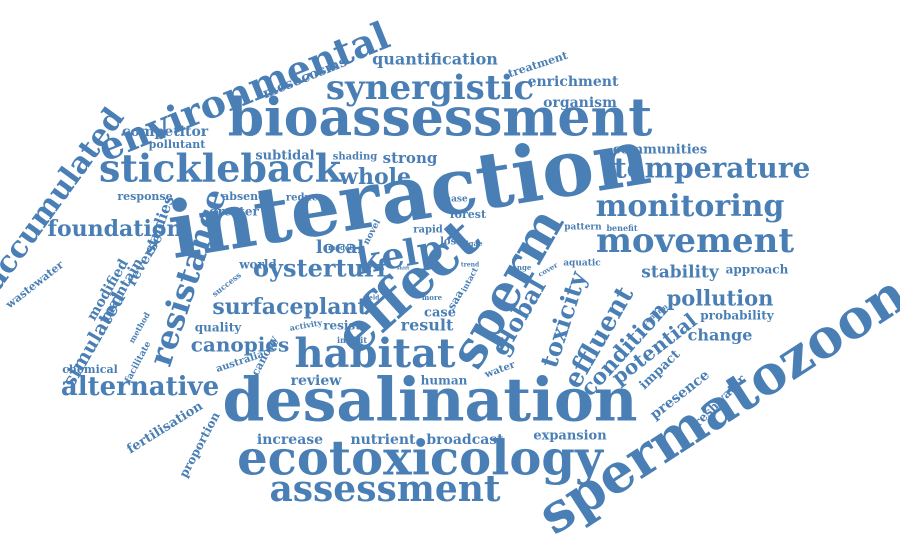 The height and width of the screenshot is (557, 900). I want to click on word-change: change, so click(720, 335).